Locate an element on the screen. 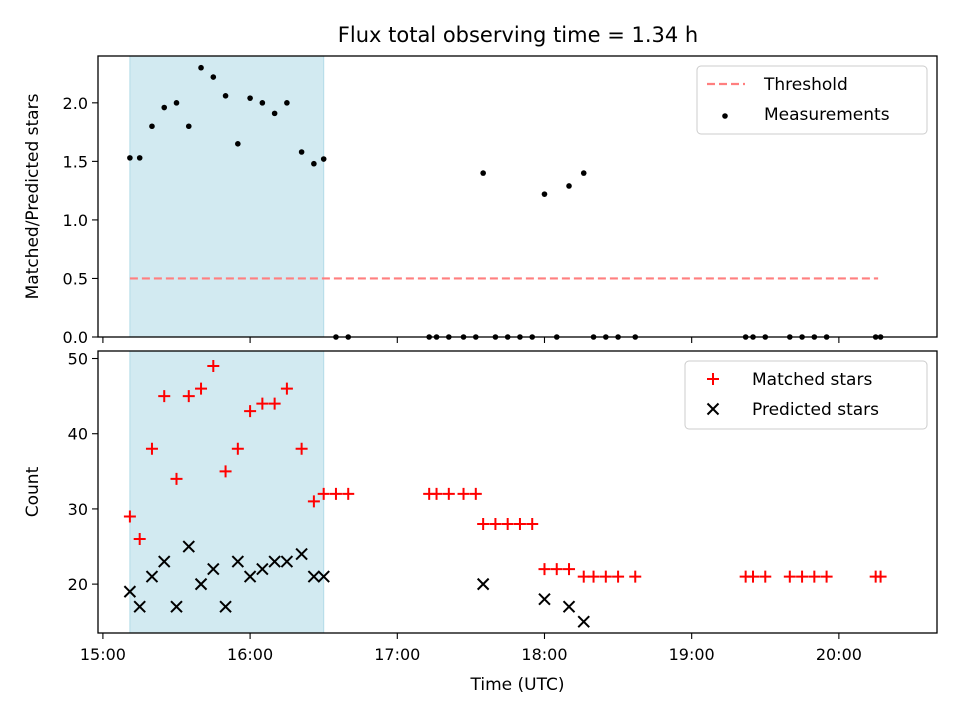  legend: Matched stars Predicted stars is located at coordinates (806, 395).